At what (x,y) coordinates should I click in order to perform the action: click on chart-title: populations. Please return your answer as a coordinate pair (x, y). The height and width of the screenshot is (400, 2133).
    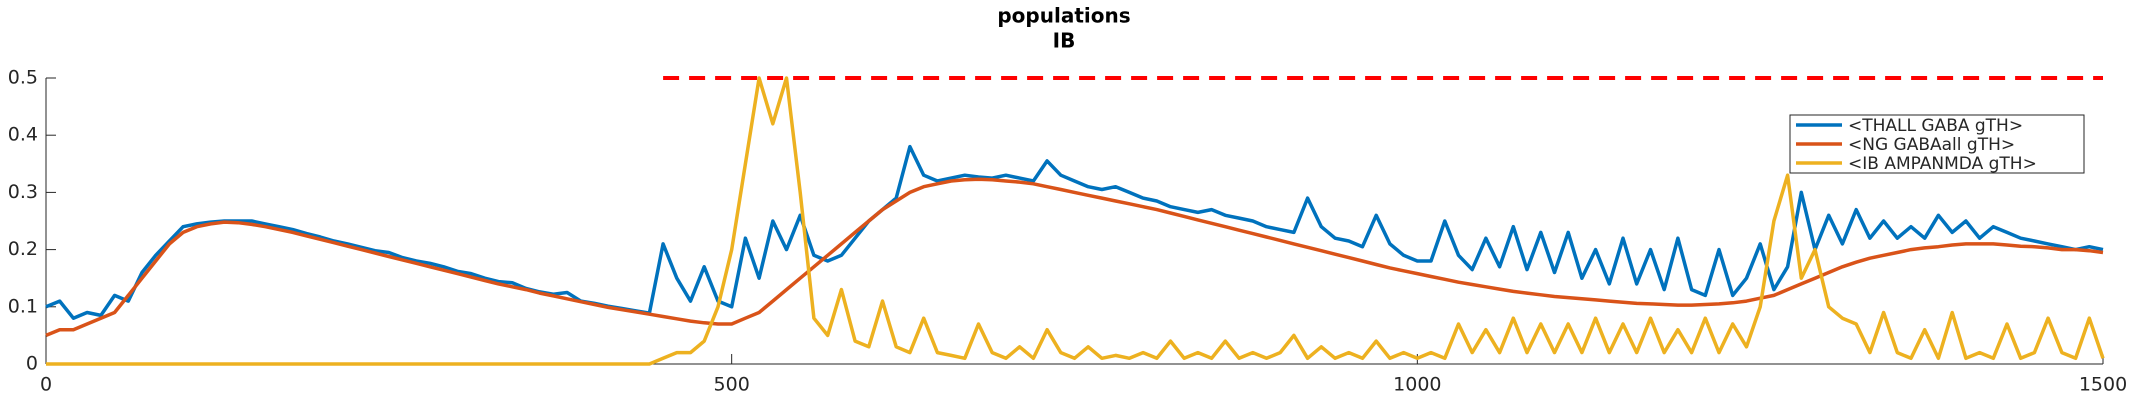
    Looking at the image, I should click on (1063, 16).